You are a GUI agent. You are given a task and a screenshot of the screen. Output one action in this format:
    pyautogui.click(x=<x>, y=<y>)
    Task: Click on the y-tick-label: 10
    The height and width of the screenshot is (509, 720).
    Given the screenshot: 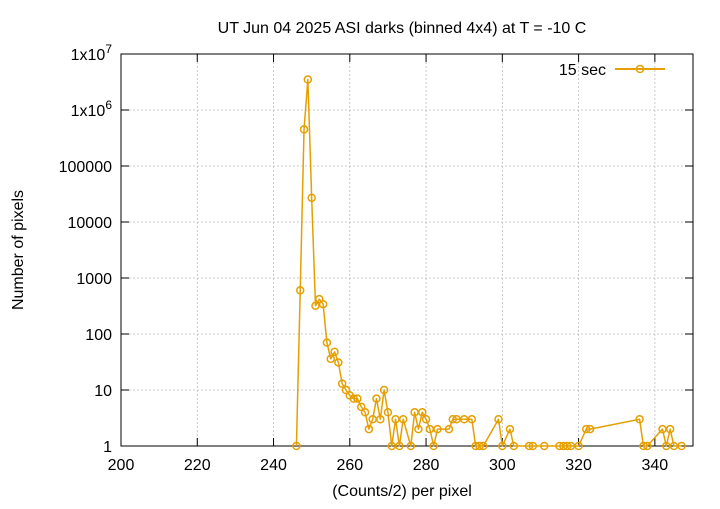 What is the action you would take?
    pyautogui.click(x=103, y=391)
    